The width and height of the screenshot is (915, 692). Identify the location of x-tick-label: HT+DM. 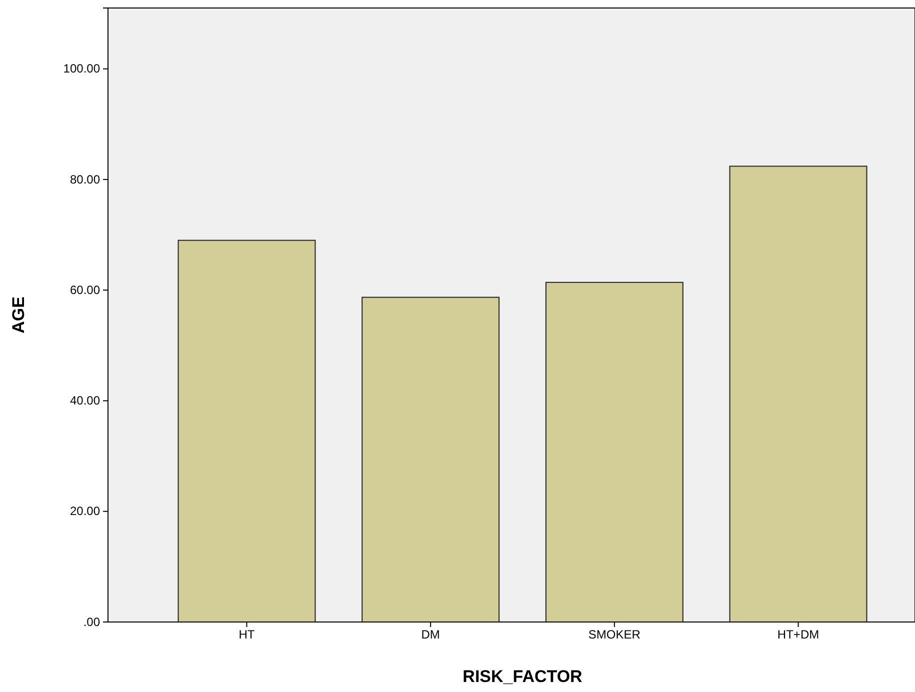
(798, 635).